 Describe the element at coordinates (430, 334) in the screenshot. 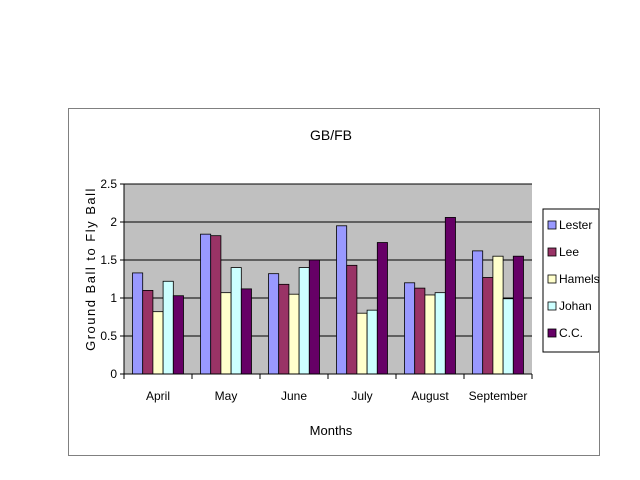

I see `bar-hamels-august` at that location.